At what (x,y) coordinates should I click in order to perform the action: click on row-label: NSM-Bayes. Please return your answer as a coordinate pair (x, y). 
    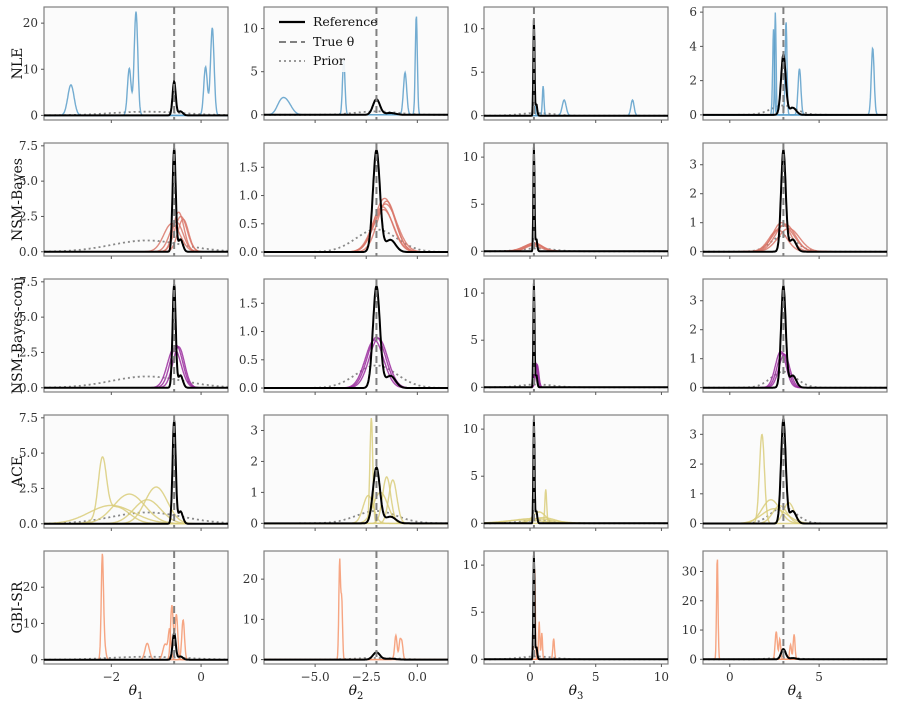
    Looking at the image, I should click on (18, 199).